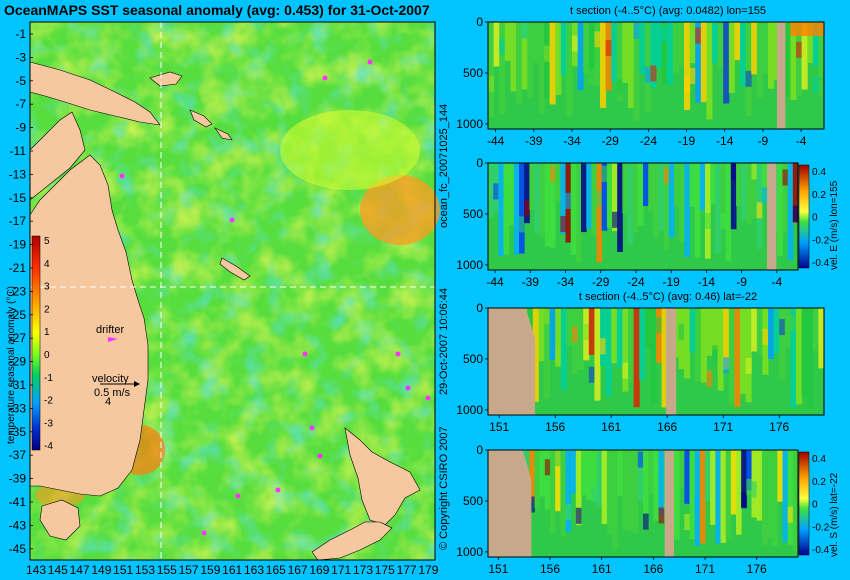 The height and width of the screenshot is (580, 850). What do you see at coordinates (382, 476) in the screenshot?
I see `land-new-zealand-north` at bounding box center [382, 476].